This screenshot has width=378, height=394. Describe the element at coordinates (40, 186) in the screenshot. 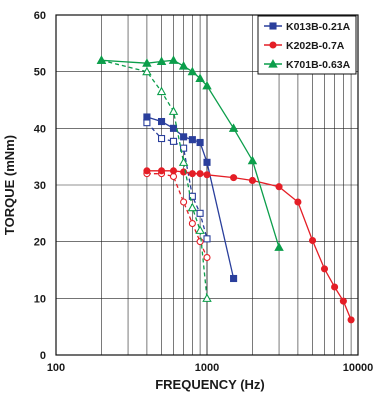

I see `y-tick-label: 30` at that location.